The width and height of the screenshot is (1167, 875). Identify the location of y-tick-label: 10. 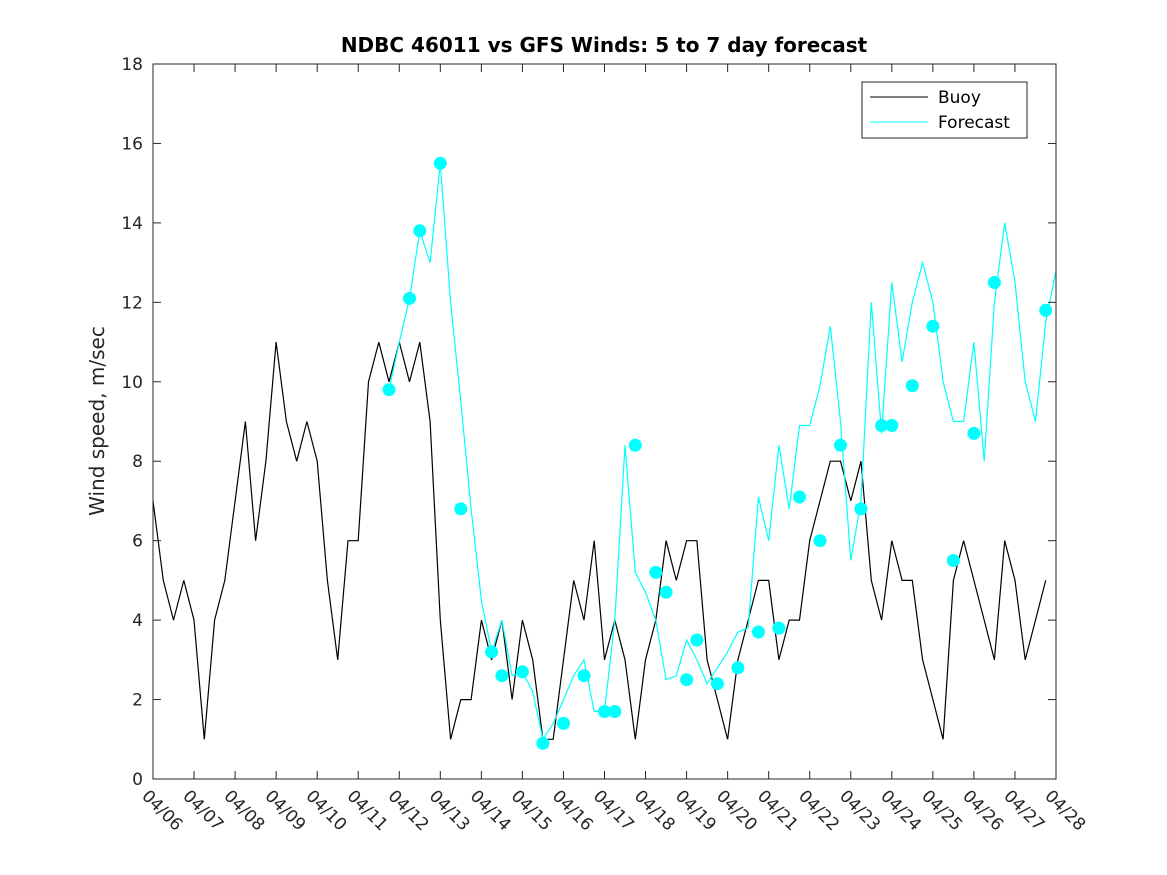
(132, 383).